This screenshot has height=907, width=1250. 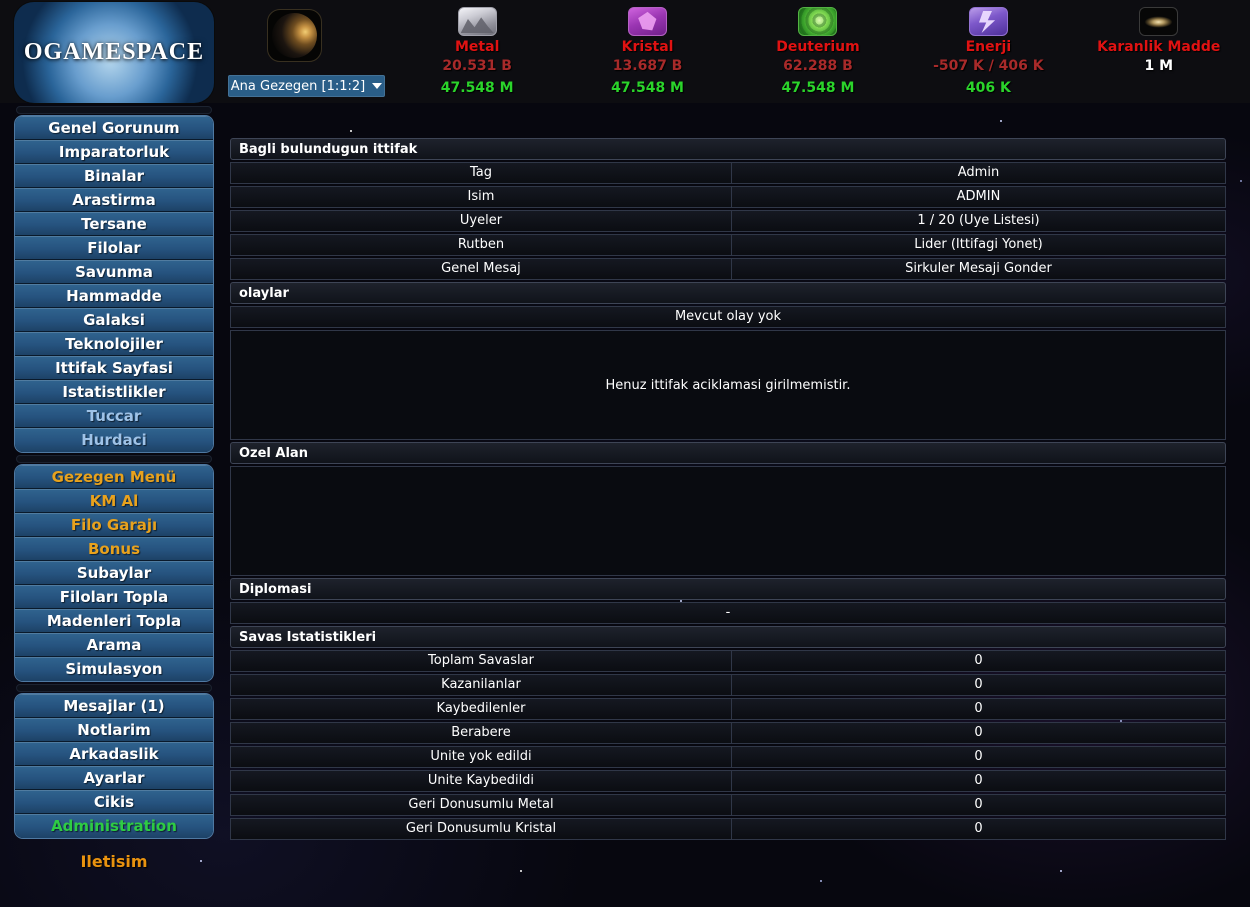 What do you see at coordinates (728, 521) in the screenshot?
I see `custom-area-box` at bounding box center [728, 521].